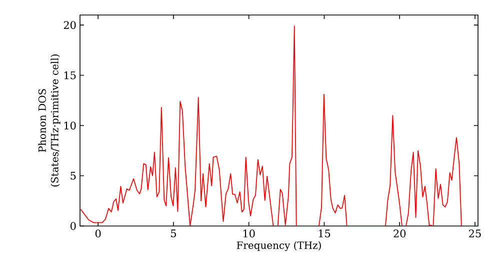  I want to click on x-tick-label: 0, so click(98, 234).